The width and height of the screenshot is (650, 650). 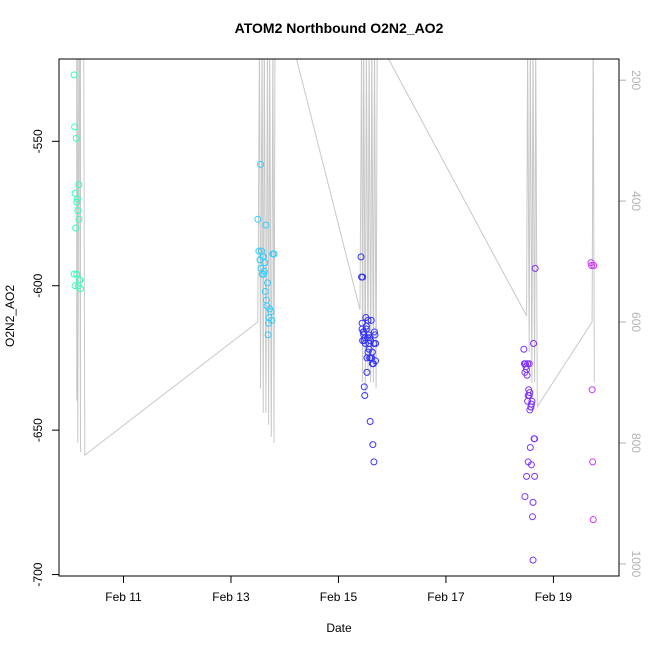 I want to click on x-tick-label: Feb 17, so click(x=446, y=597).